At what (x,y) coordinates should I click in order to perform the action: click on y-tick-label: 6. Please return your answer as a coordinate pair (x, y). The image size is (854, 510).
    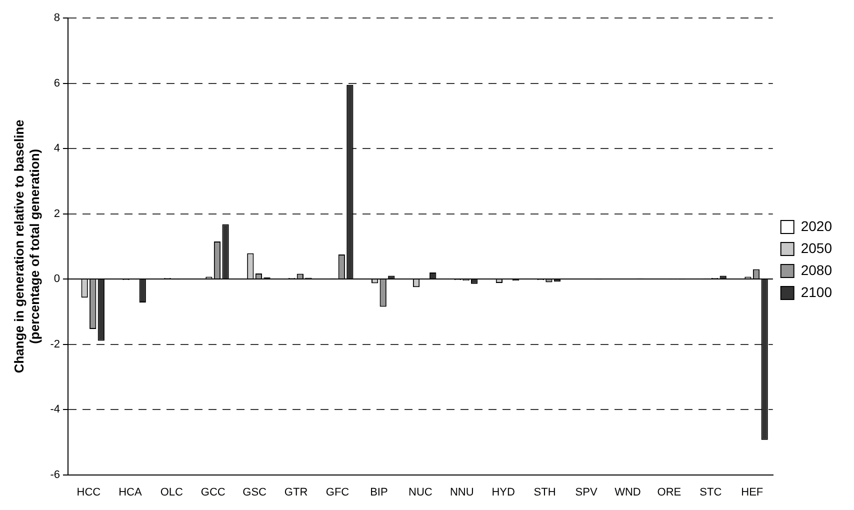
    Looking at the image, I should click on (57, 83).